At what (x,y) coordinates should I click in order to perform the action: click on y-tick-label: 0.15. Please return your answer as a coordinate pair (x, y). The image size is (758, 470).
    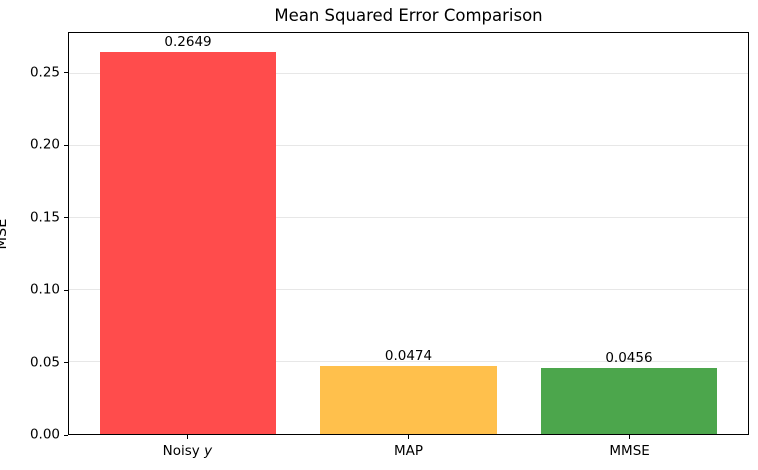
    Looking at the image, I should click on (44, 216).